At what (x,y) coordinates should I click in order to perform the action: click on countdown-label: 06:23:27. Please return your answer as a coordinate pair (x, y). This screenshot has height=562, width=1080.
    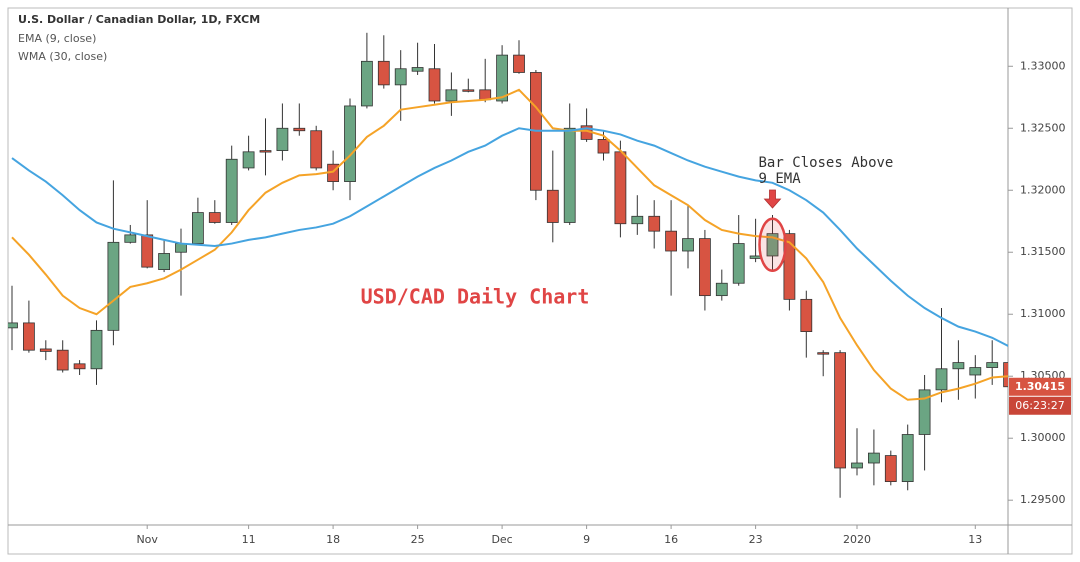
    Looking at the image, I should click on (1039, 405).